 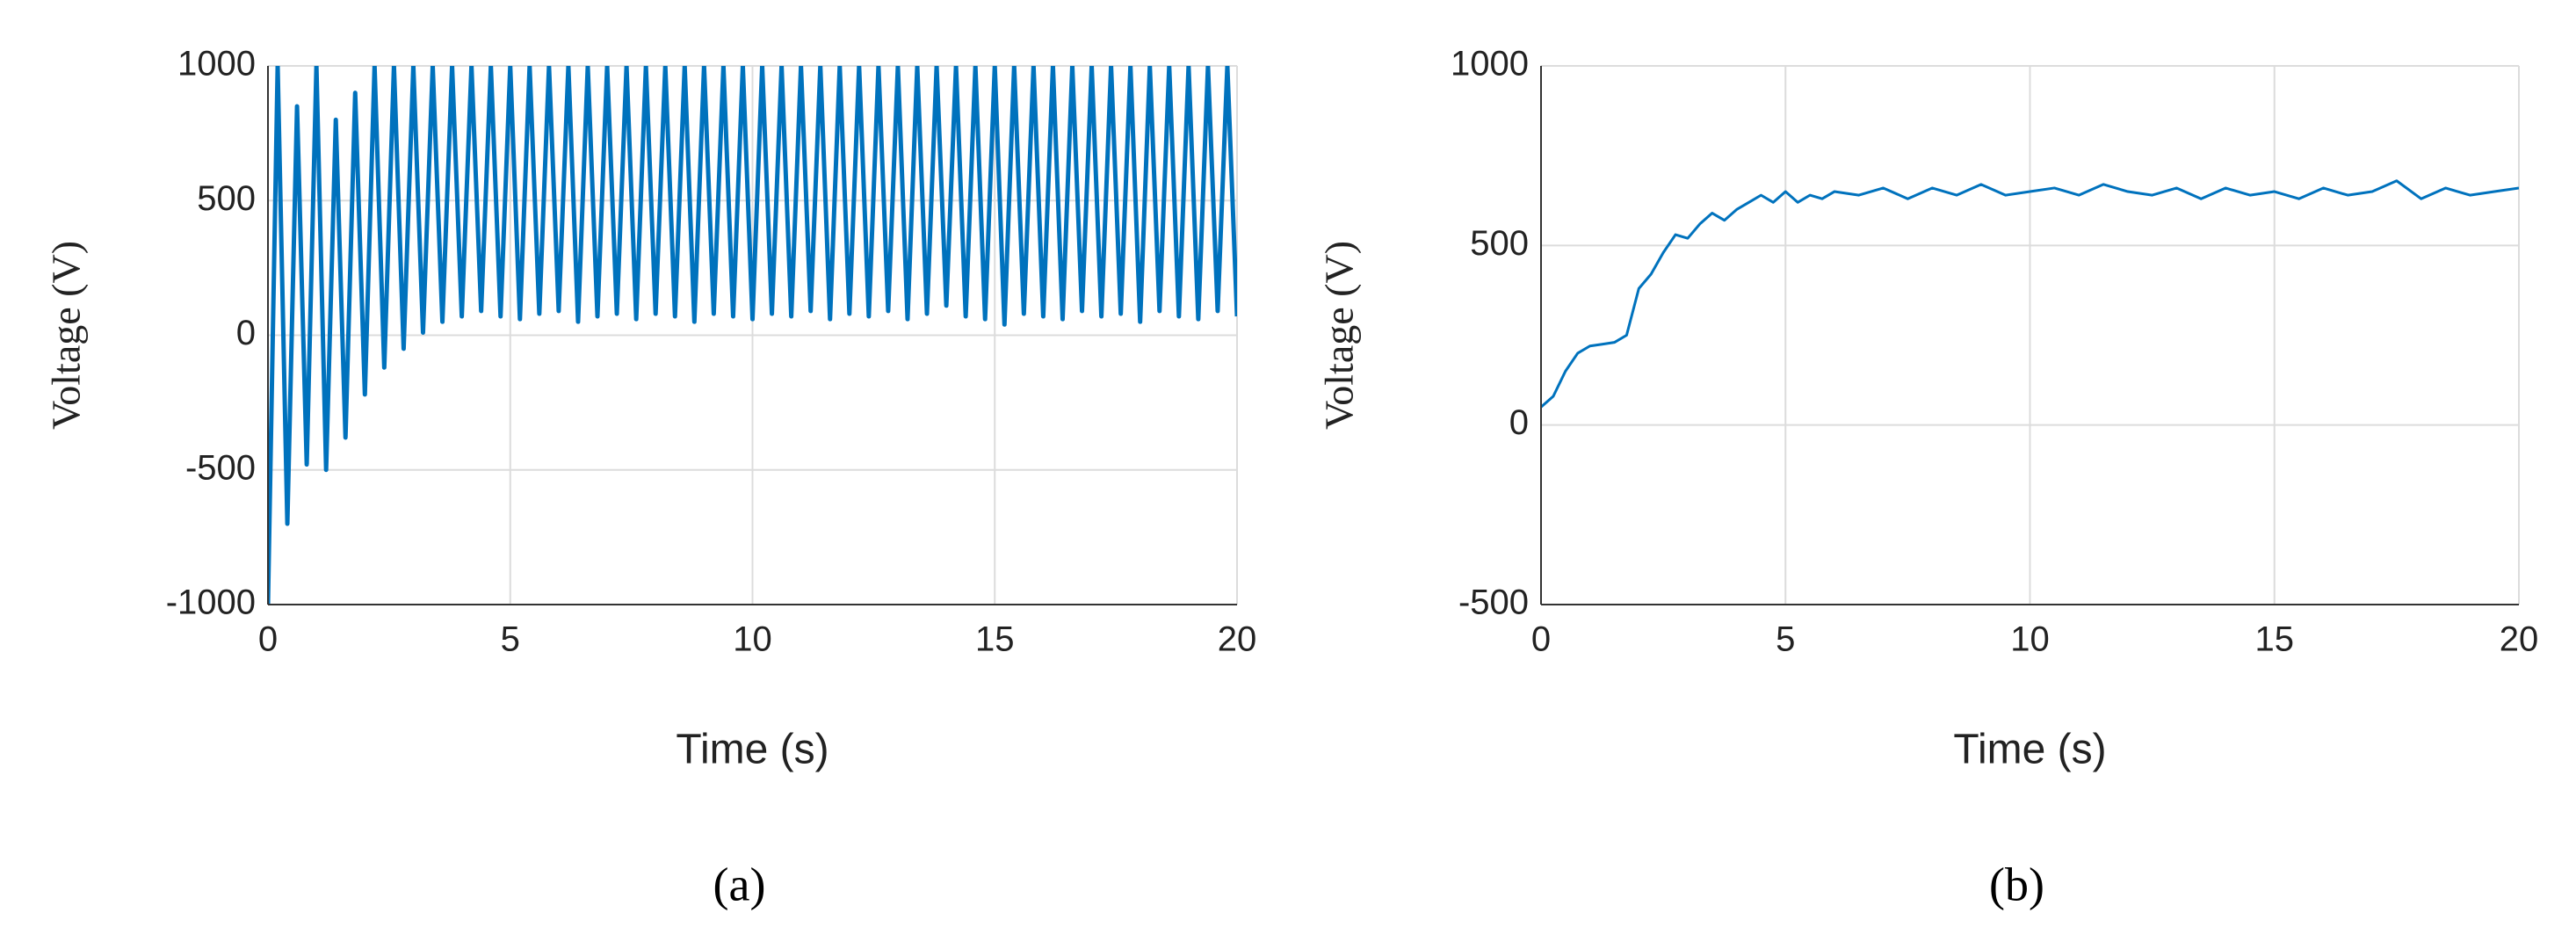 I want to click on caption: (b), so click(x=2016, y=884).